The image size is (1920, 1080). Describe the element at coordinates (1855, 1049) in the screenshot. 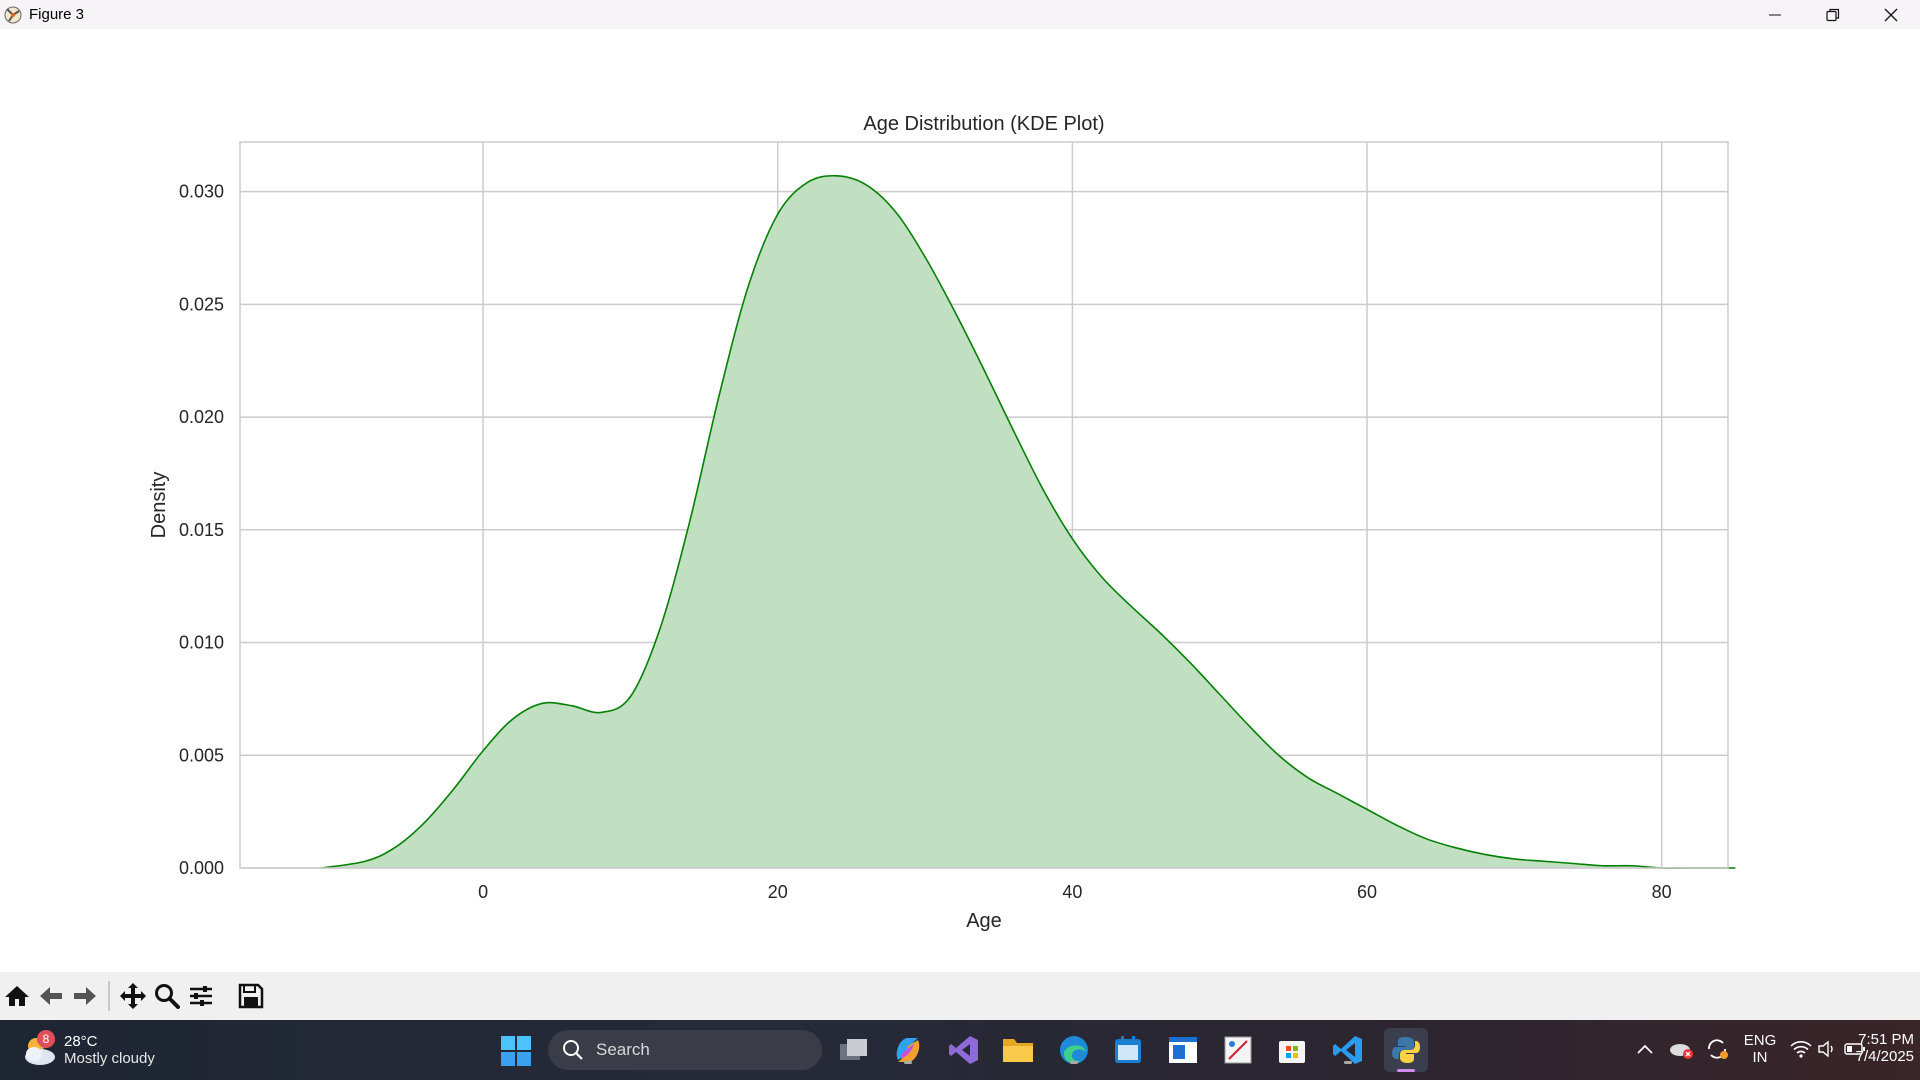

I see `battery-status` at that location.